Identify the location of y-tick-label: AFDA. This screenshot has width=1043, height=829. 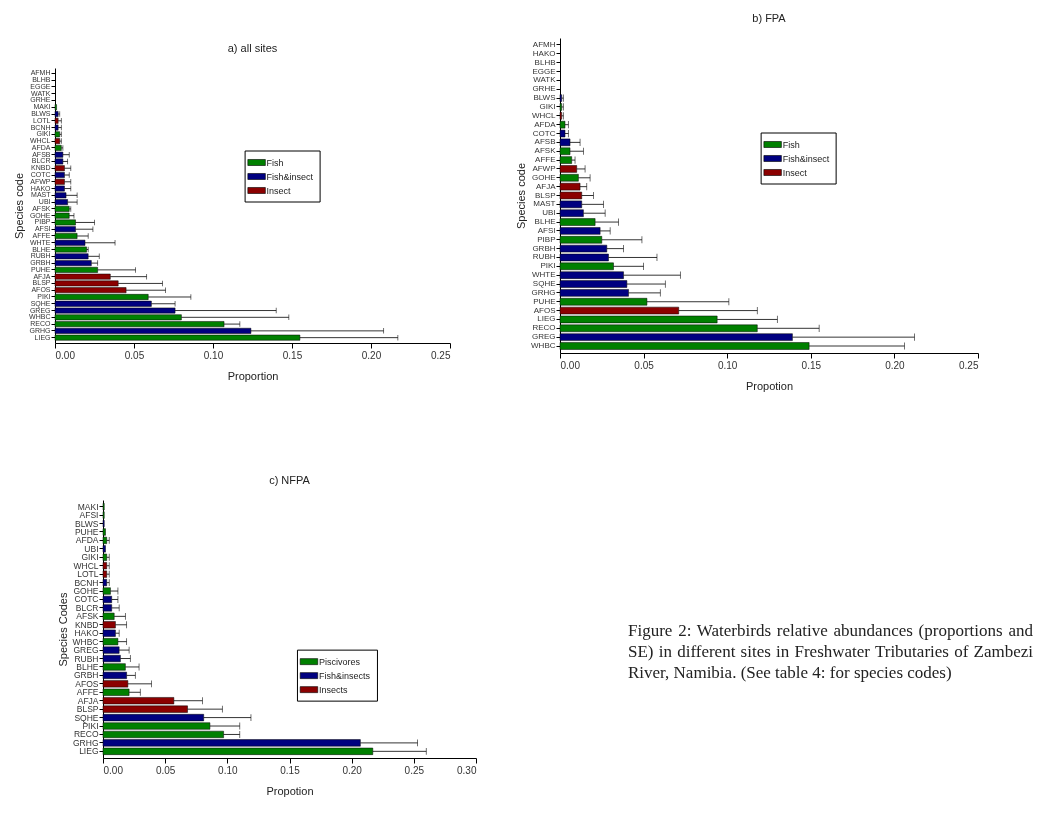
(545, 124).